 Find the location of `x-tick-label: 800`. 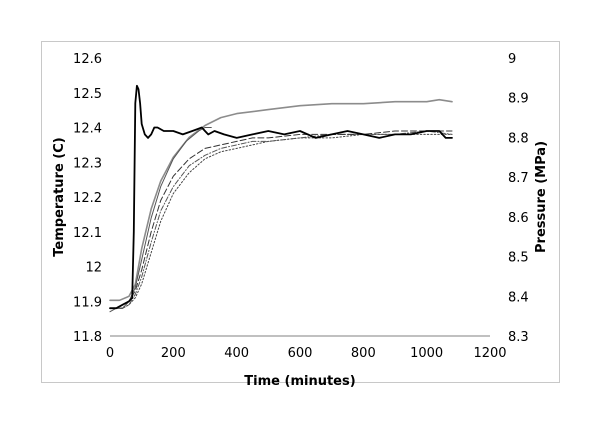

x-tick-label: 800 is located at coordinates (363, 353).